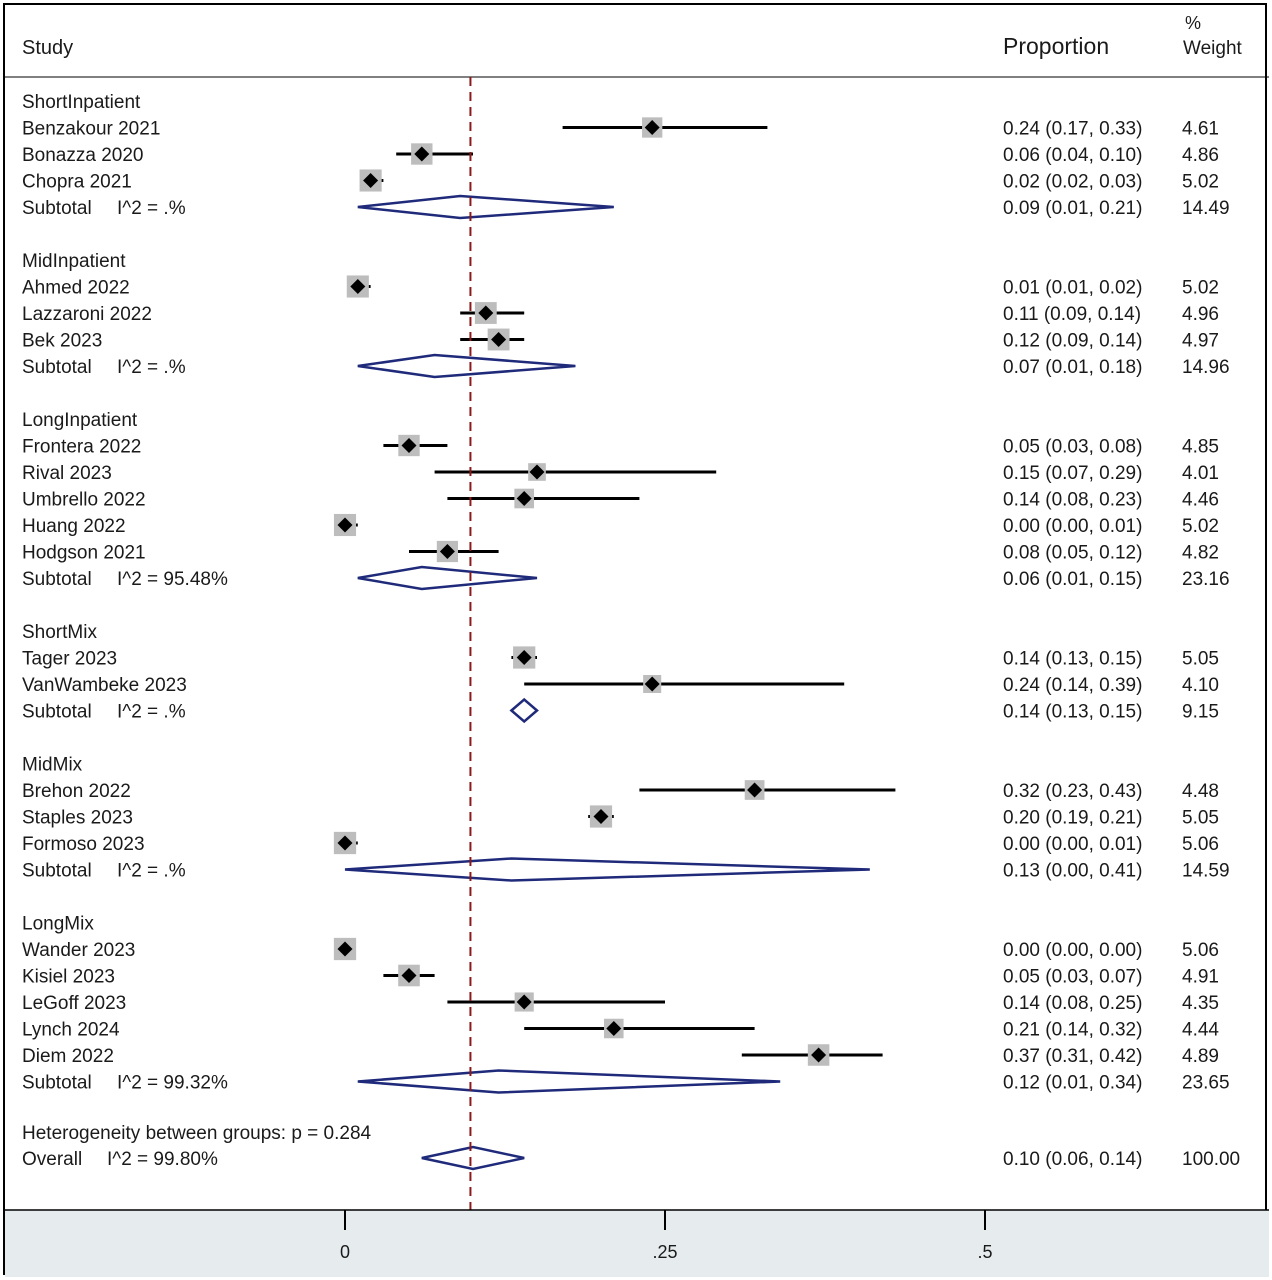 The height and width of the screenshot is (1280, 1272). What do you see at coordinates (1072, 447) in the screenshot?
I see `study-estimate: 0.05 (0.03, 0.08)` at bounding box center [1072, 447].